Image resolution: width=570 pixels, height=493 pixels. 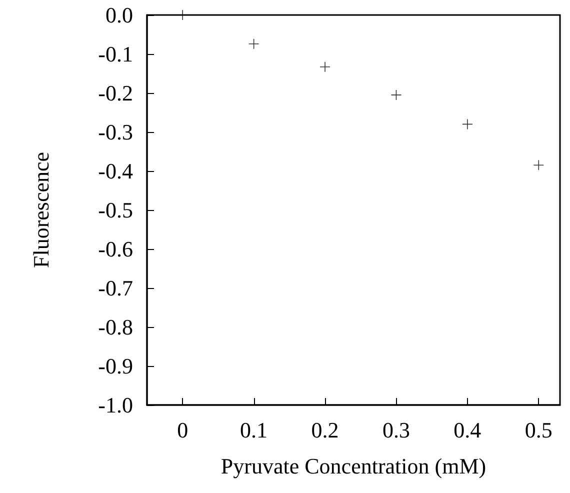 What do you see at coordinates (119, 15) in the screenshot?
I see `y-tick-label: 0.0` at bounding box center [119, 15].